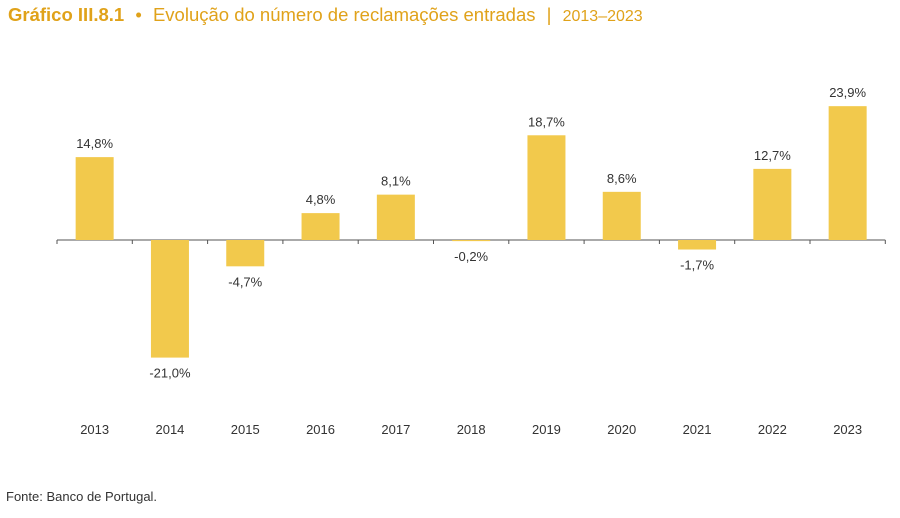 The width and height of the screenshot is (900, 518). Describe the element at coordinates (245, 281) in the screenshot. I see `data-label-2015: -4,7%` at that location.